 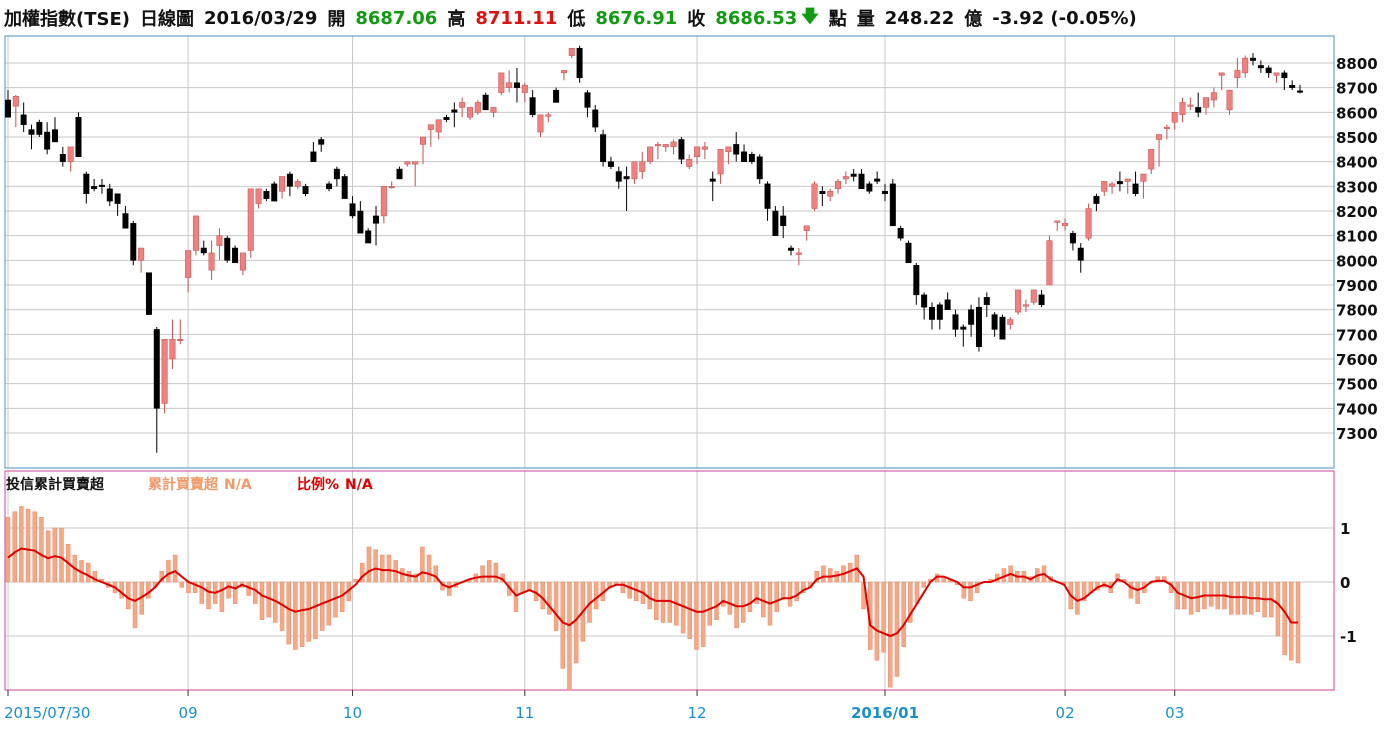 What do you see at coordinates (1348, 637) in the screenshot?
I see `flow-tick-label: -1` at bounding box center [1348, 637].